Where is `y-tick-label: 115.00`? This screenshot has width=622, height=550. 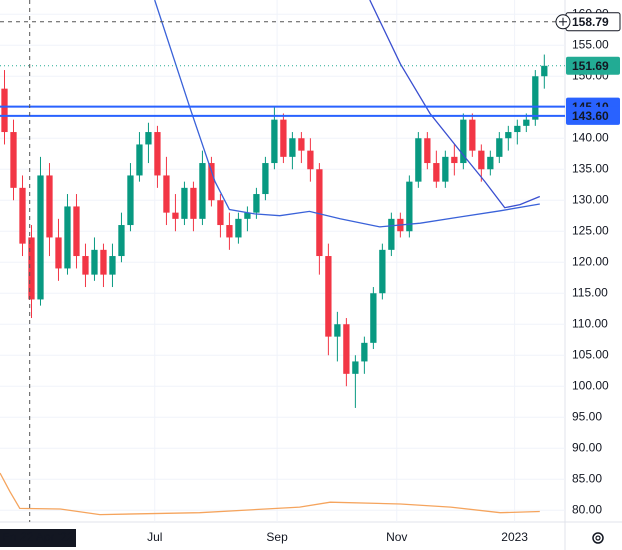 y-tick-label: 115.00 is located at coordinates (590, 292).